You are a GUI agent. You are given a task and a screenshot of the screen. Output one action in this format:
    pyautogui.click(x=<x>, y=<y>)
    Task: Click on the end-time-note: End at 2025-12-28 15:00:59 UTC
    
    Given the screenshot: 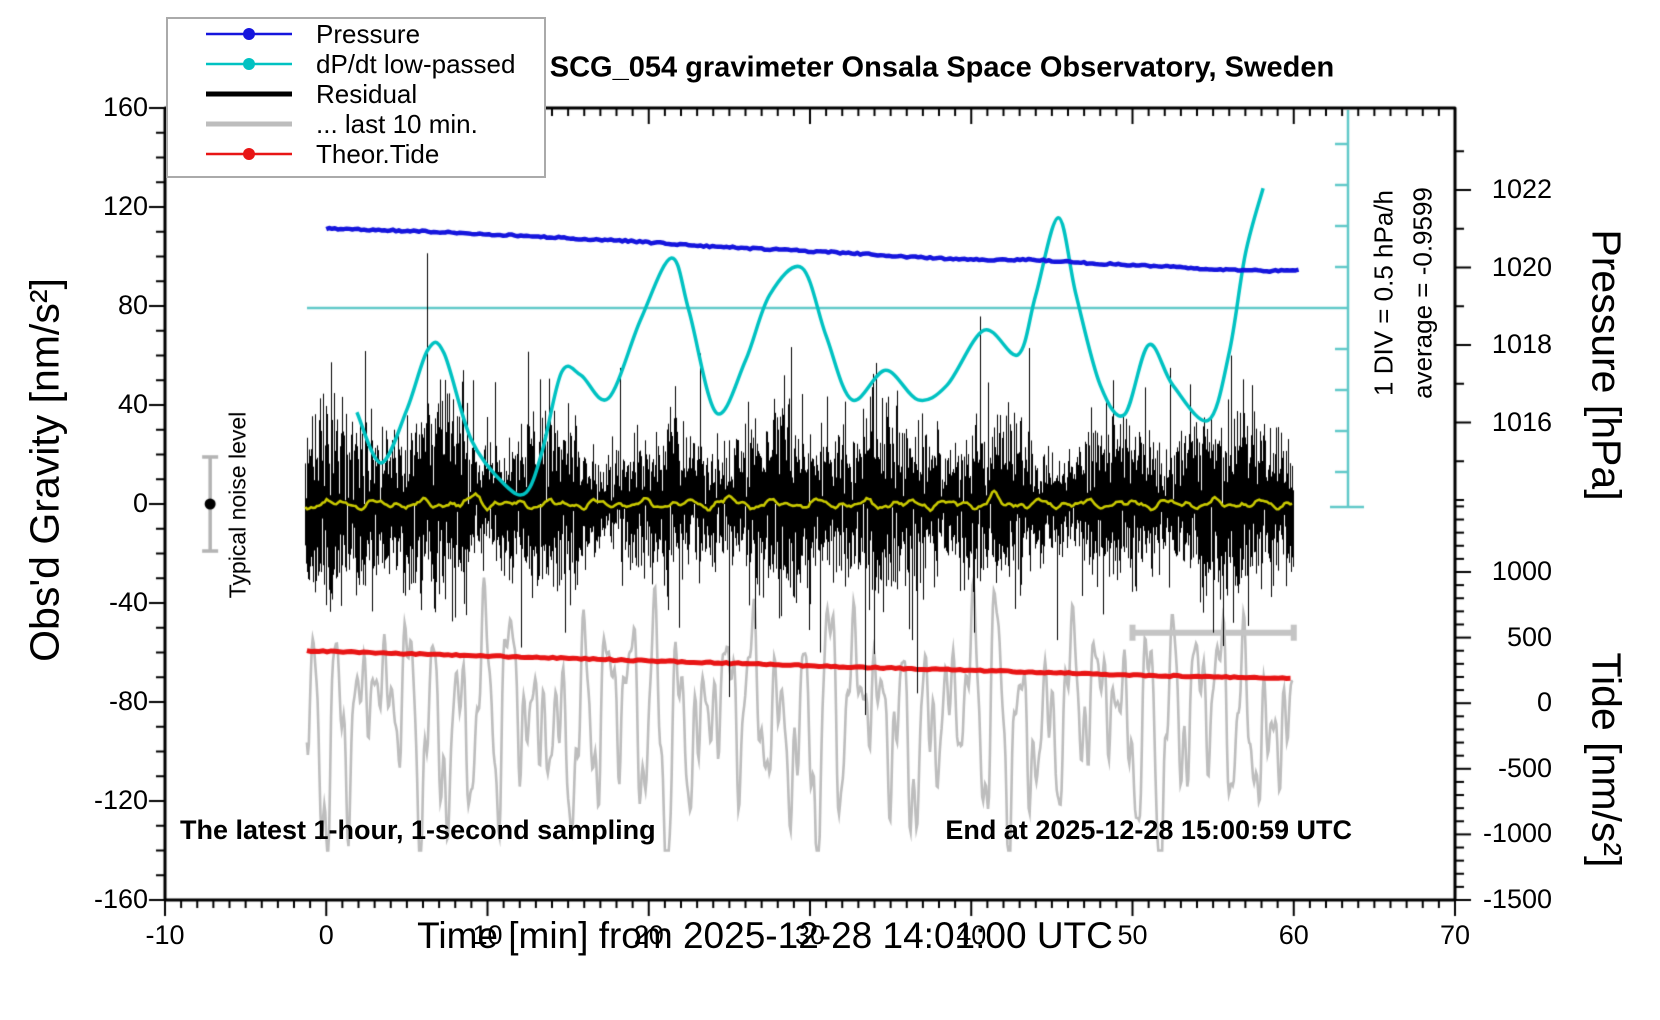 What is the action you would take?
    pyautogui.click(x=1148, y=830)
    